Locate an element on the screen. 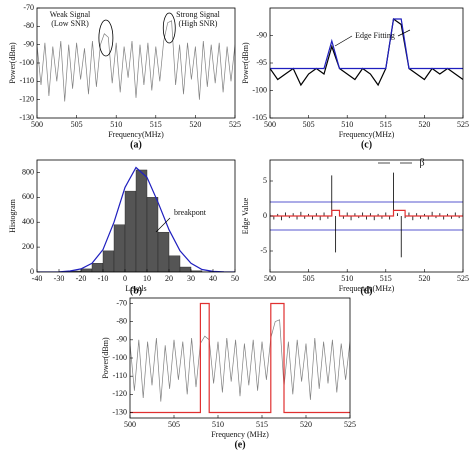 This screenshot has width=474, height=453. panel-label: (c) is located at coordinates (366, 144).